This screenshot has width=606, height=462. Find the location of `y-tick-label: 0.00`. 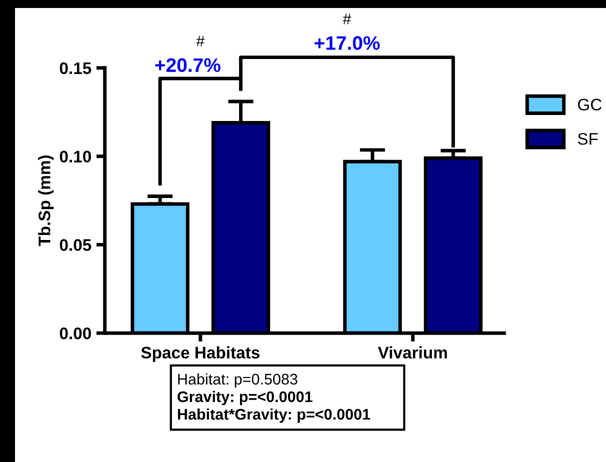

y-tick-label: 0.00 is located at coordinates (75, 334).